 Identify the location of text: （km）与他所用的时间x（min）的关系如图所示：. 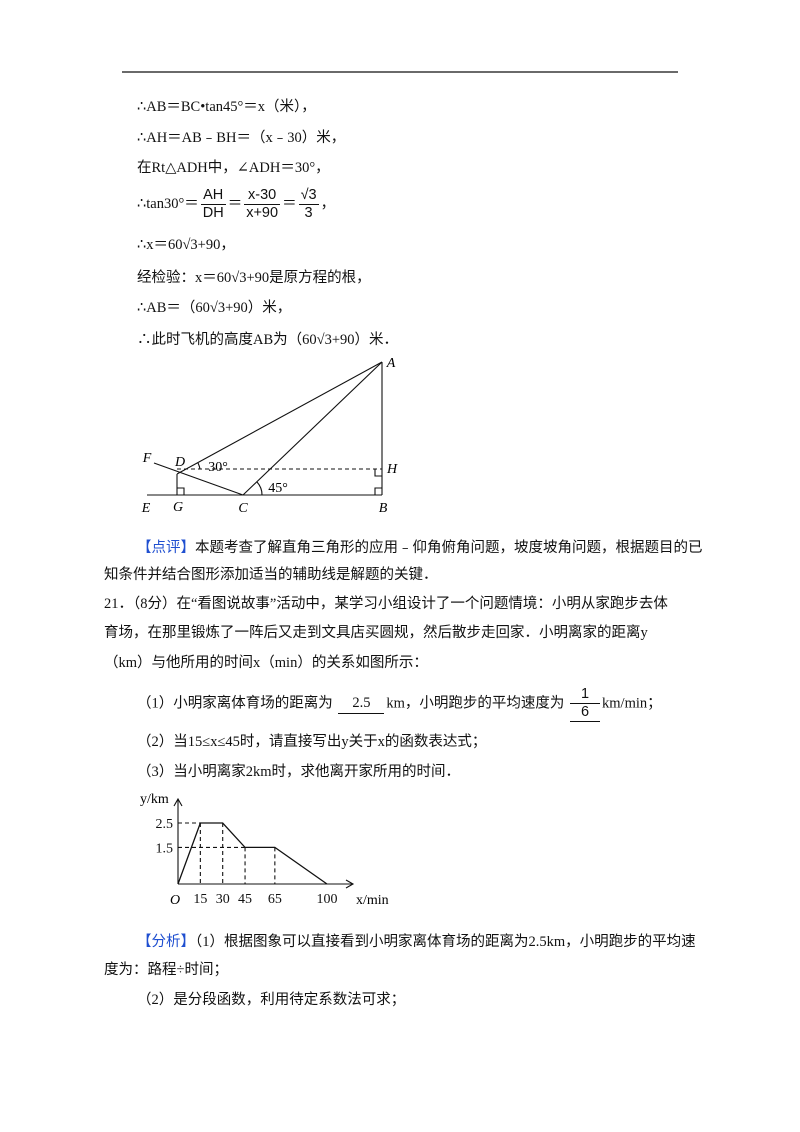
(266, 663).